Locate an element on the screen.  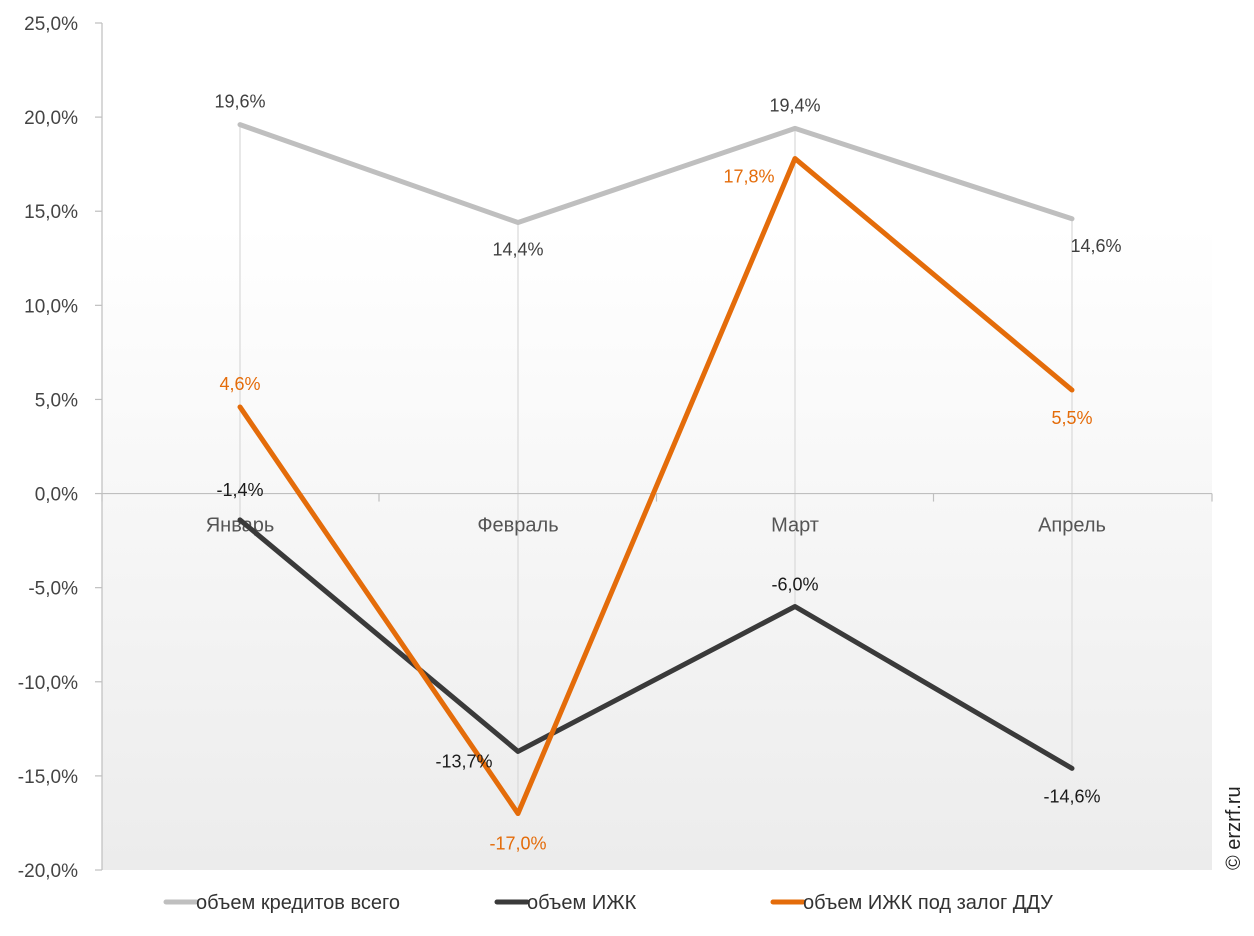
x-category-label: Март is located at coordinates (795, 526).